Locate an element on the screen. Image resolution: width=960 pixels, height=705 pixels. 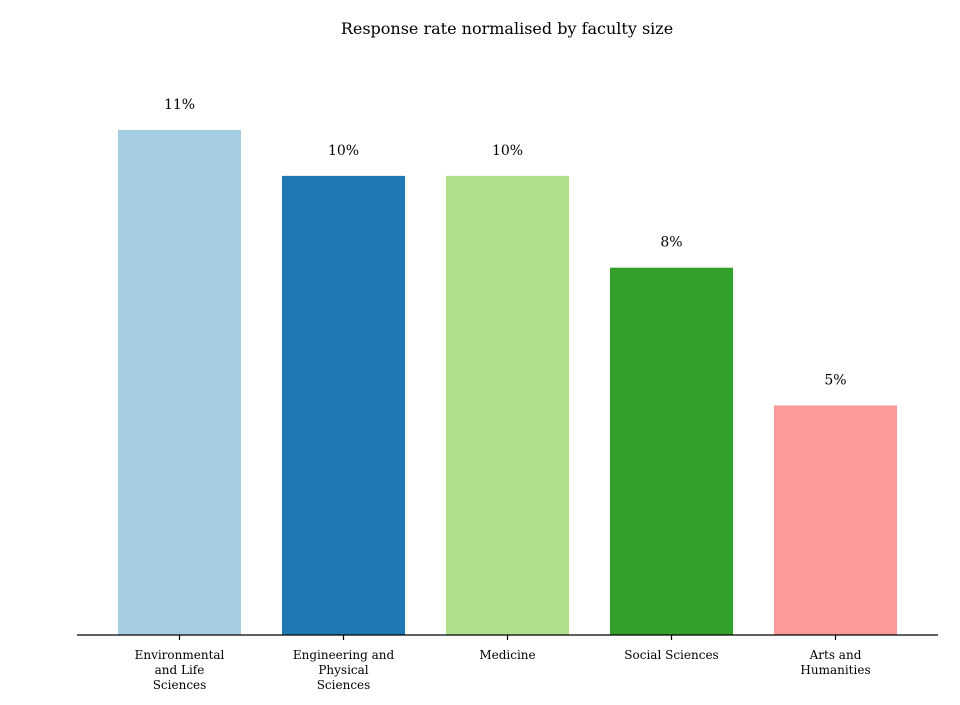
tick-label-line: and Life is located at coordinates (180, 670).